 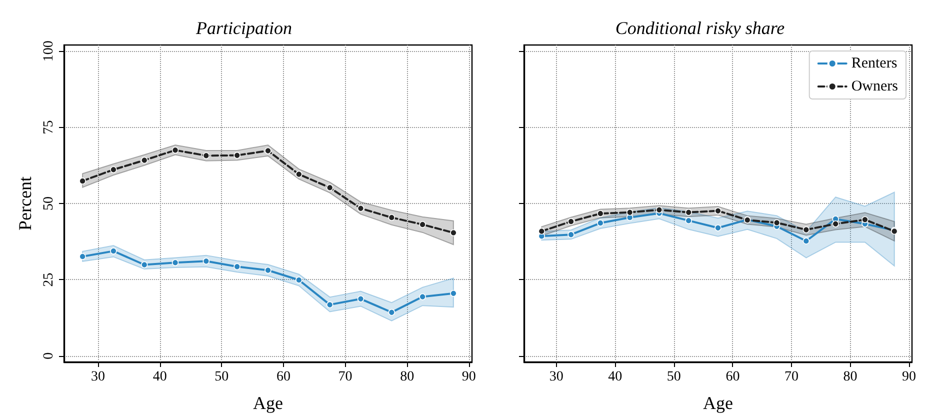 I want to click on y-tick-label: 100, so click(x=49, y=51).